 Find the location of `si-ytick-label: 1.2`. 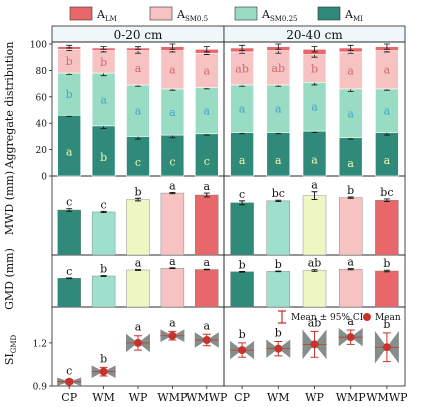

si-ytick-label: 1.2 is located at coordinates (40, 344).